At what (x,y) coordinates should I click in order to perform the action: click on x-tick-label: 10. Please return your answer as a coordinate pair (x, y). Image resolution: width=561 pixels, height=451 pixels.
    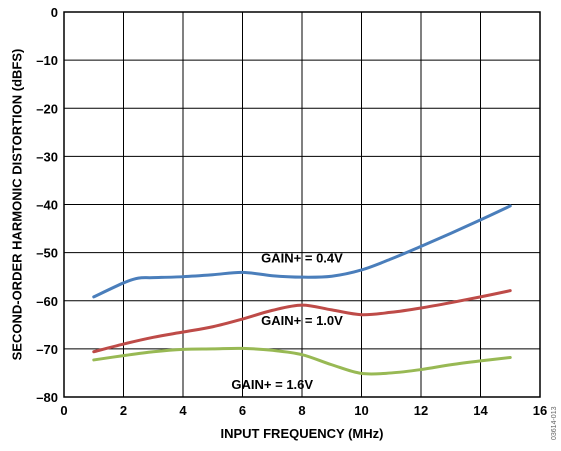
    Looking at the image, I should click on (361, 410).